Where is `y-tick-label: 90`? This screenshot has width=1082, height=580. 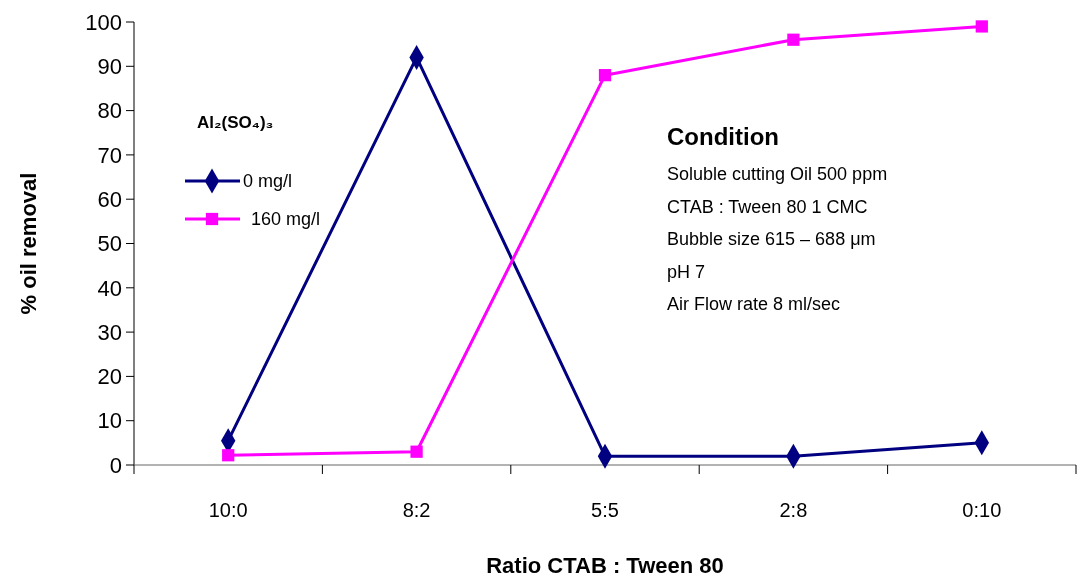
y-tick-label: 90 is located at coordinates (109, 66).